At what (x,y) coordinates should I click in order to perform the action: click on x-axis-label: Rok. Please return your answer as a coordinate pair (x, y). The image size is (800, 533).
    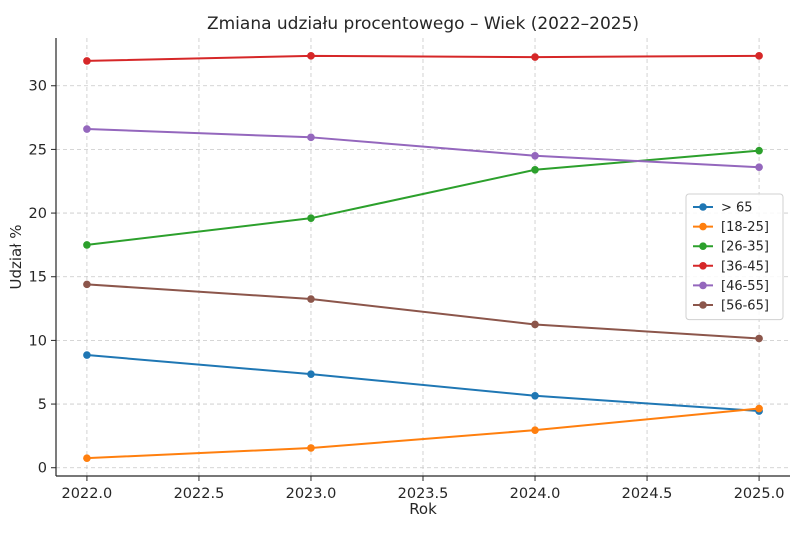
    Looking at the image, I should click on (423, 509).